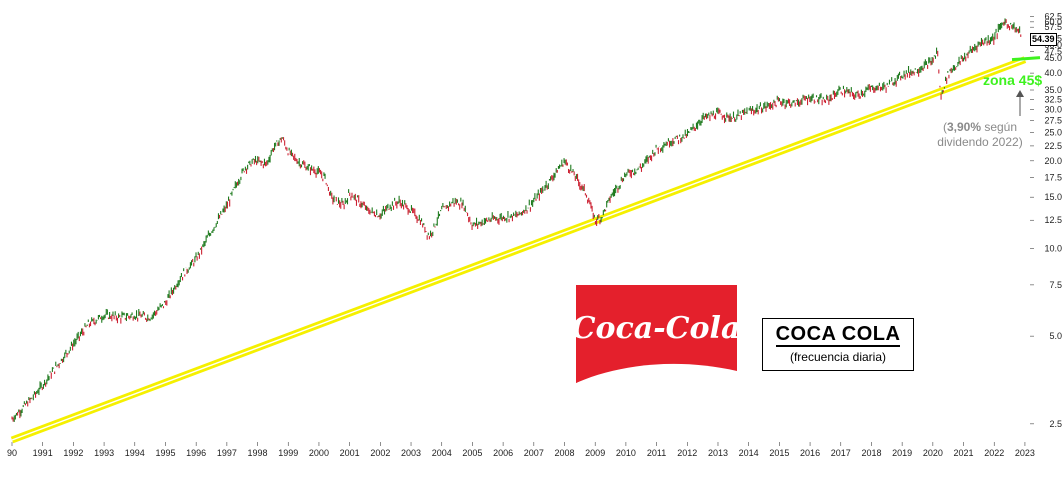 Image resolution: width=1062 pixels, height=482 pixels. What do you see at coordinates (944, 127) in the screenshot?
I see `dividend-paren: (` at bounding box center [944, 127].